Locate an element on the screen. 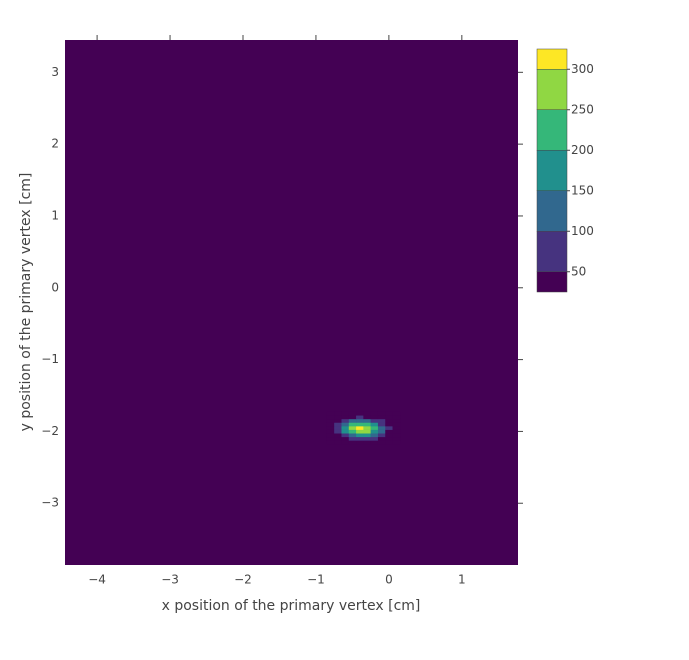  x-axis-title: x position of the primary vertex [cm] is located at coordinates (291, 606).